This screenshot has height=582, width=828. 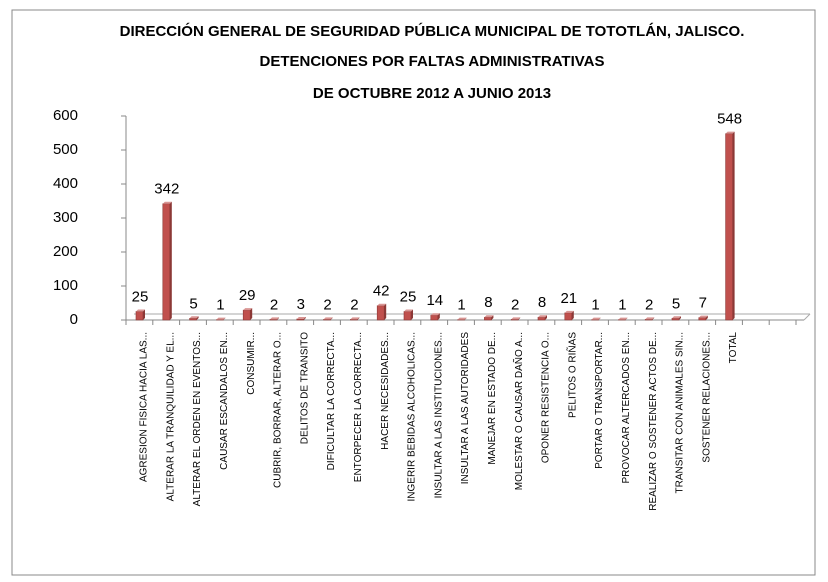 I want to click on value-label: 548, so click(x=729, y=119).